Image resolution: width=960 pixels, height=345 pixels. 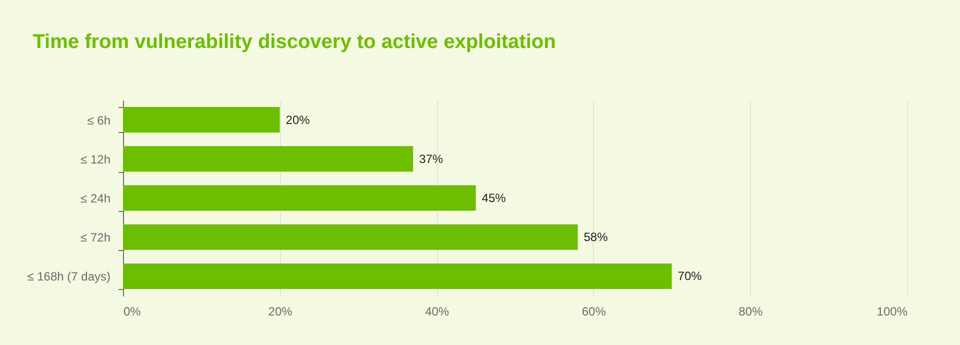 What do you see at coordinates (294, 42) in the screenshot?
I see `chart-title: Time from vulnerability discovery to active exploitation` at bounding box center [294, 42].